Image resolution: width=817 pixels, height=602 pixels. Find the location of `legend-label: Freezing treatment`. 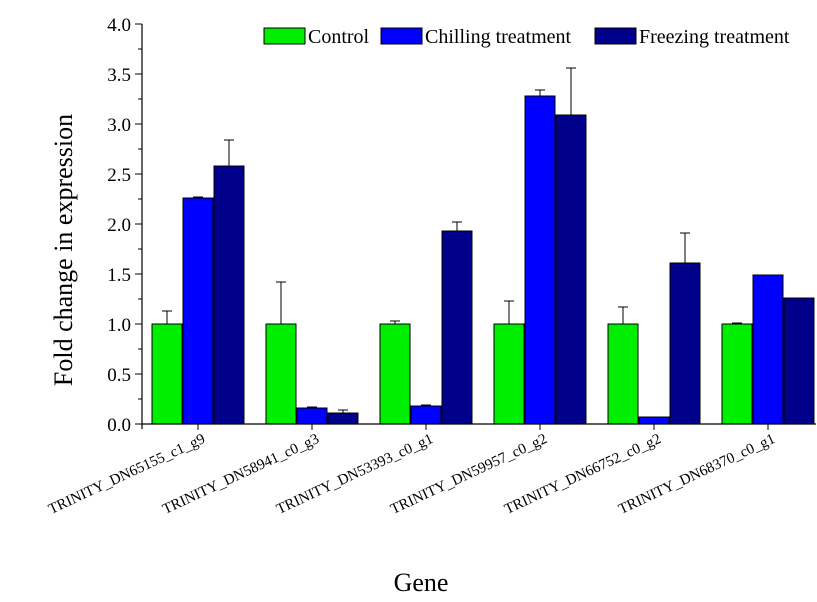

legend-label: Freezing treatment is located at coordinates (714, 37).